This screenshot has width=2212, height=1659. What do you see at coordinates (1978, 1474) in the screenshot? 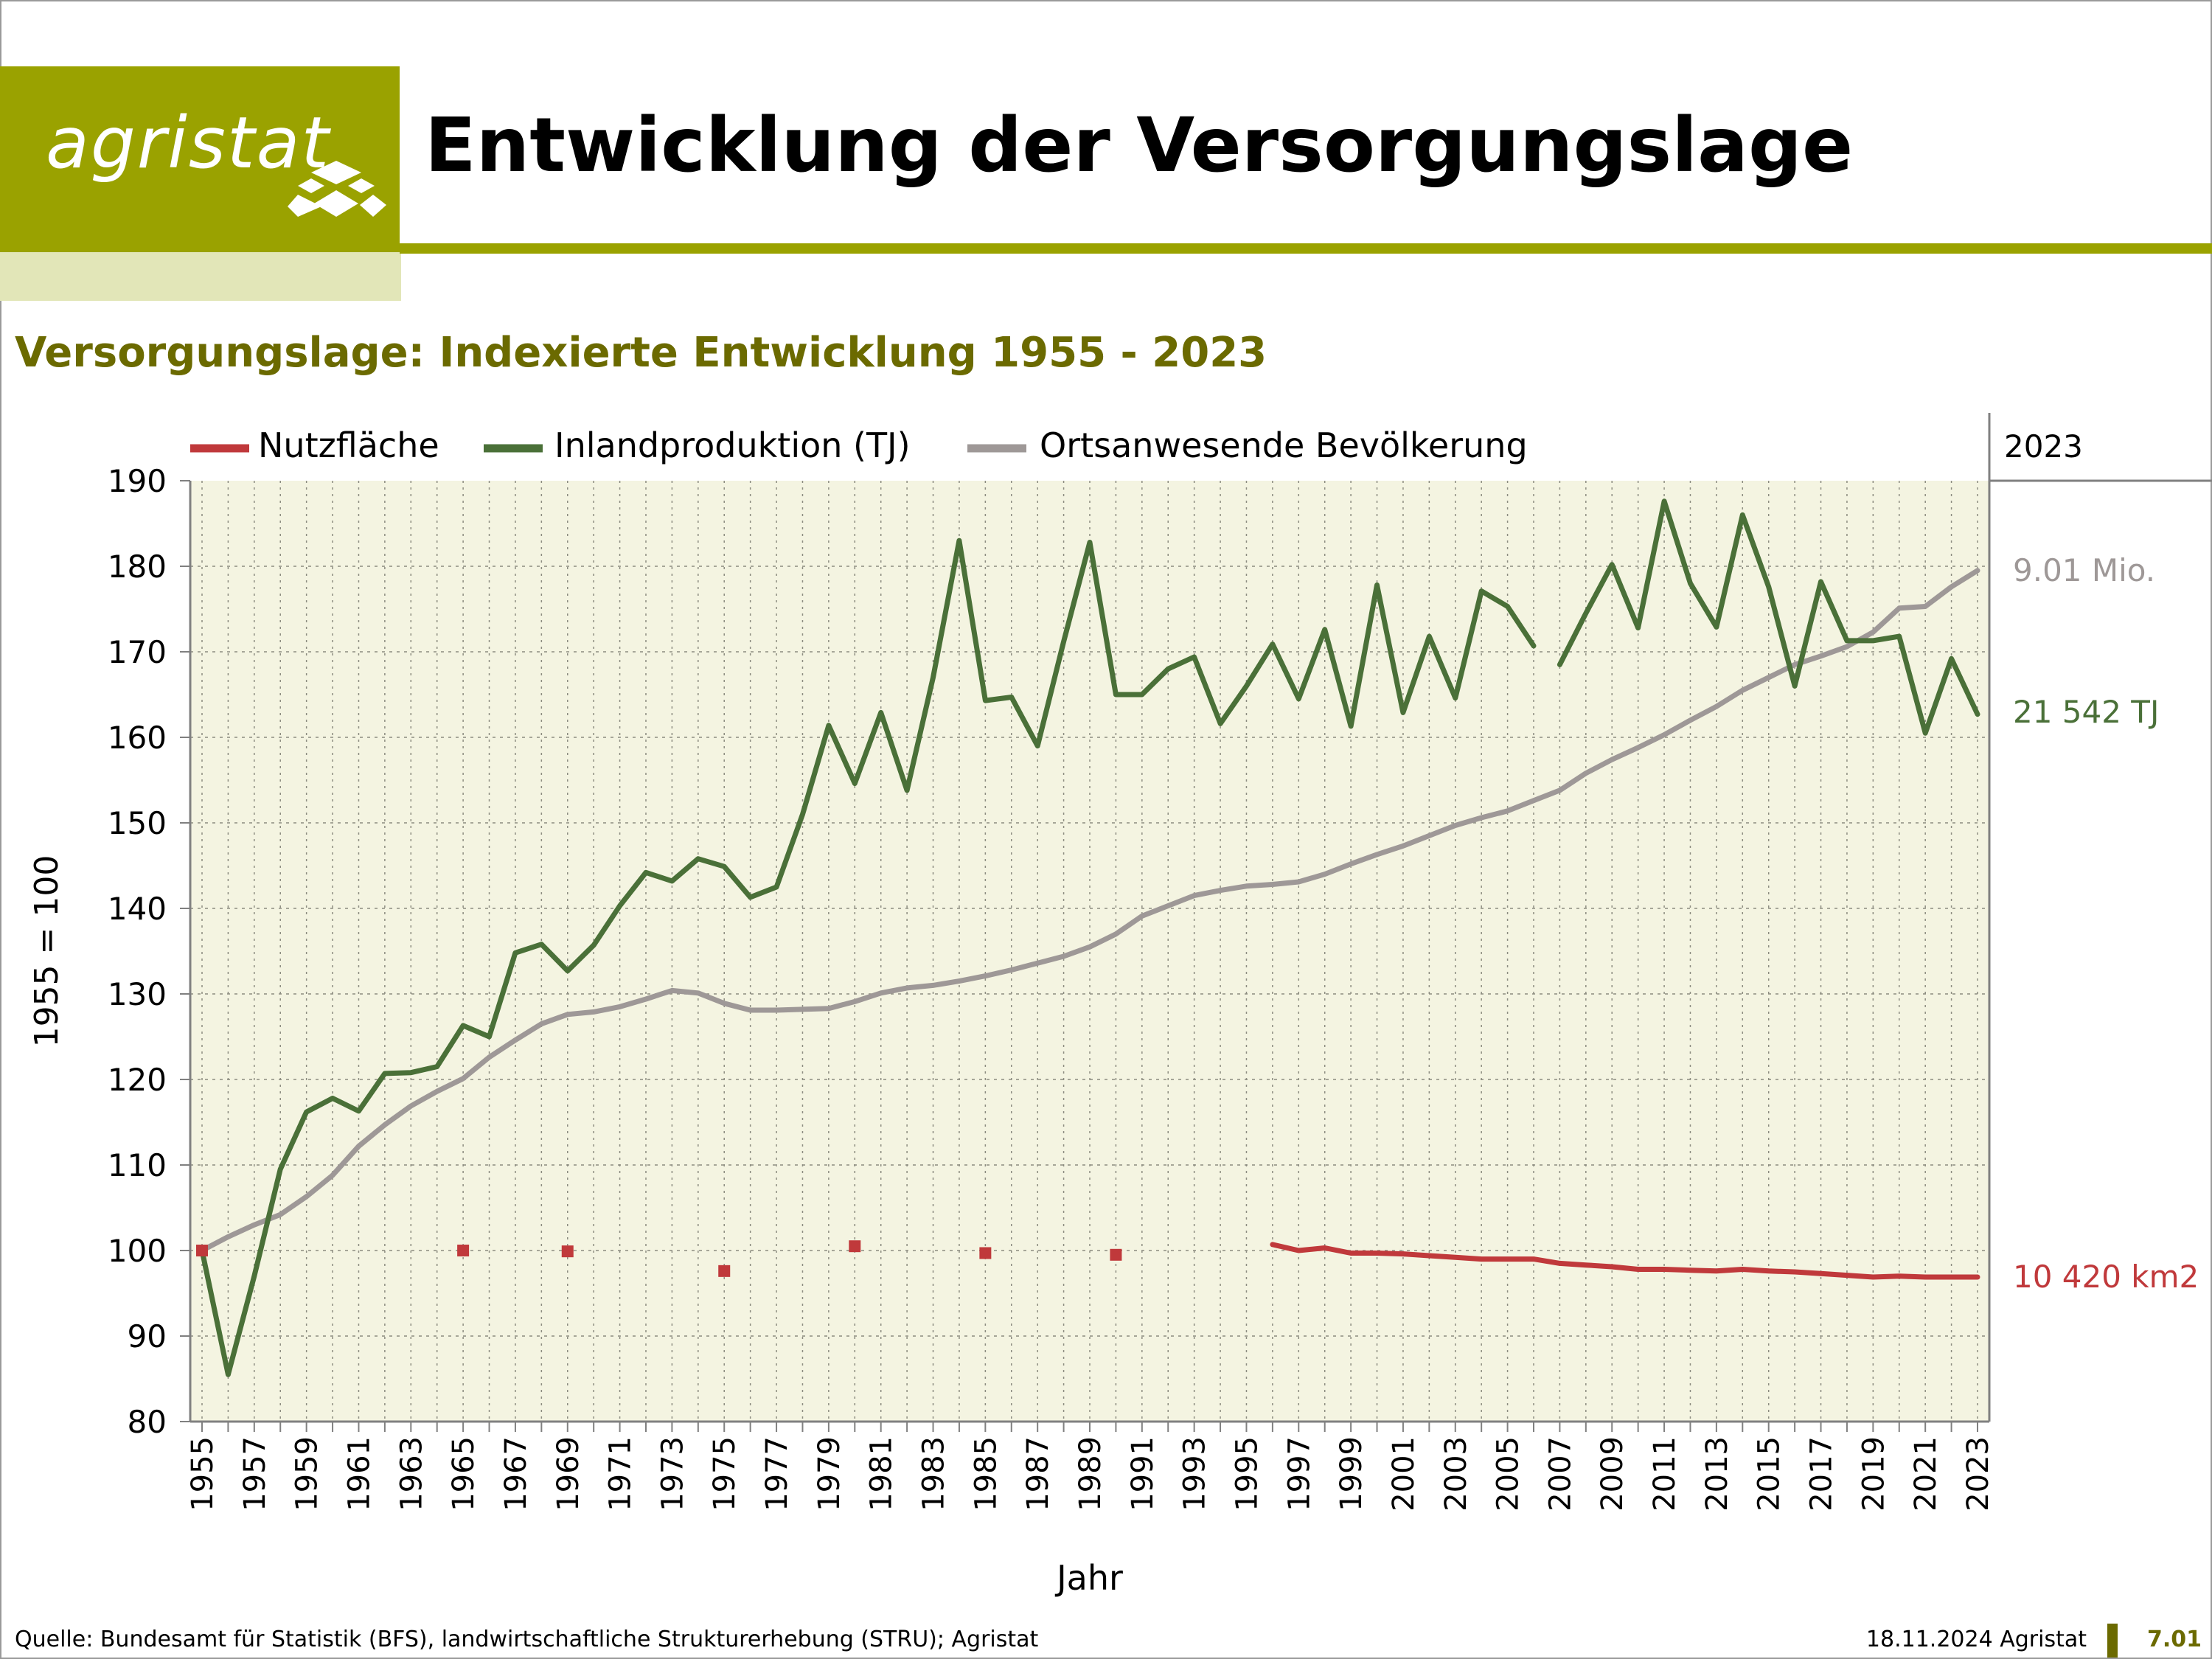
I see `x-tick-label-2023: 2023` at bounding box center [1978, 1474].